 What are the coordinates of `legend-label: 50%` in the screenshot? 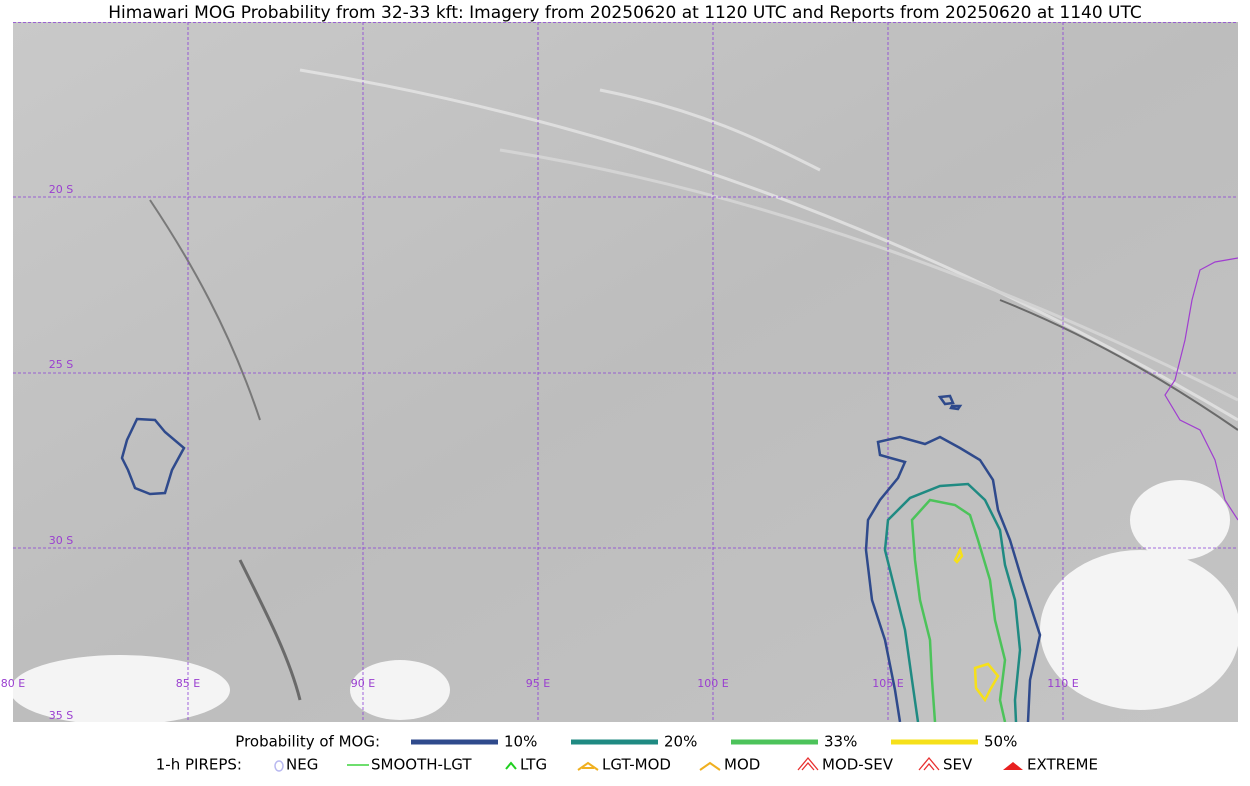 It's located at (1000, 742).